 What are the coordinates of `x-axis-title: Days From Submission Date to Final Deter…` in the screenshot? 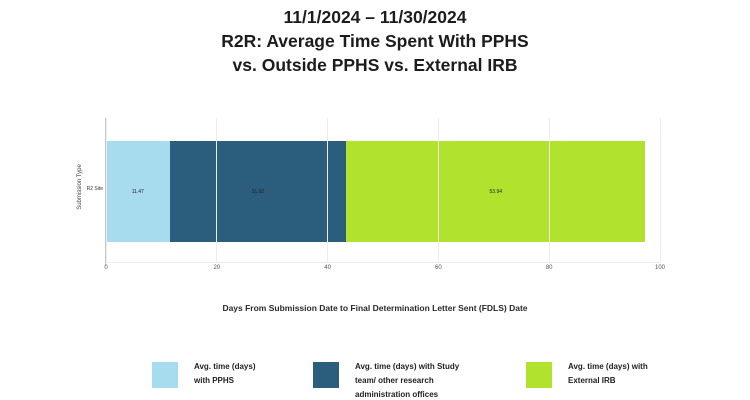 It's located at (375, 308).